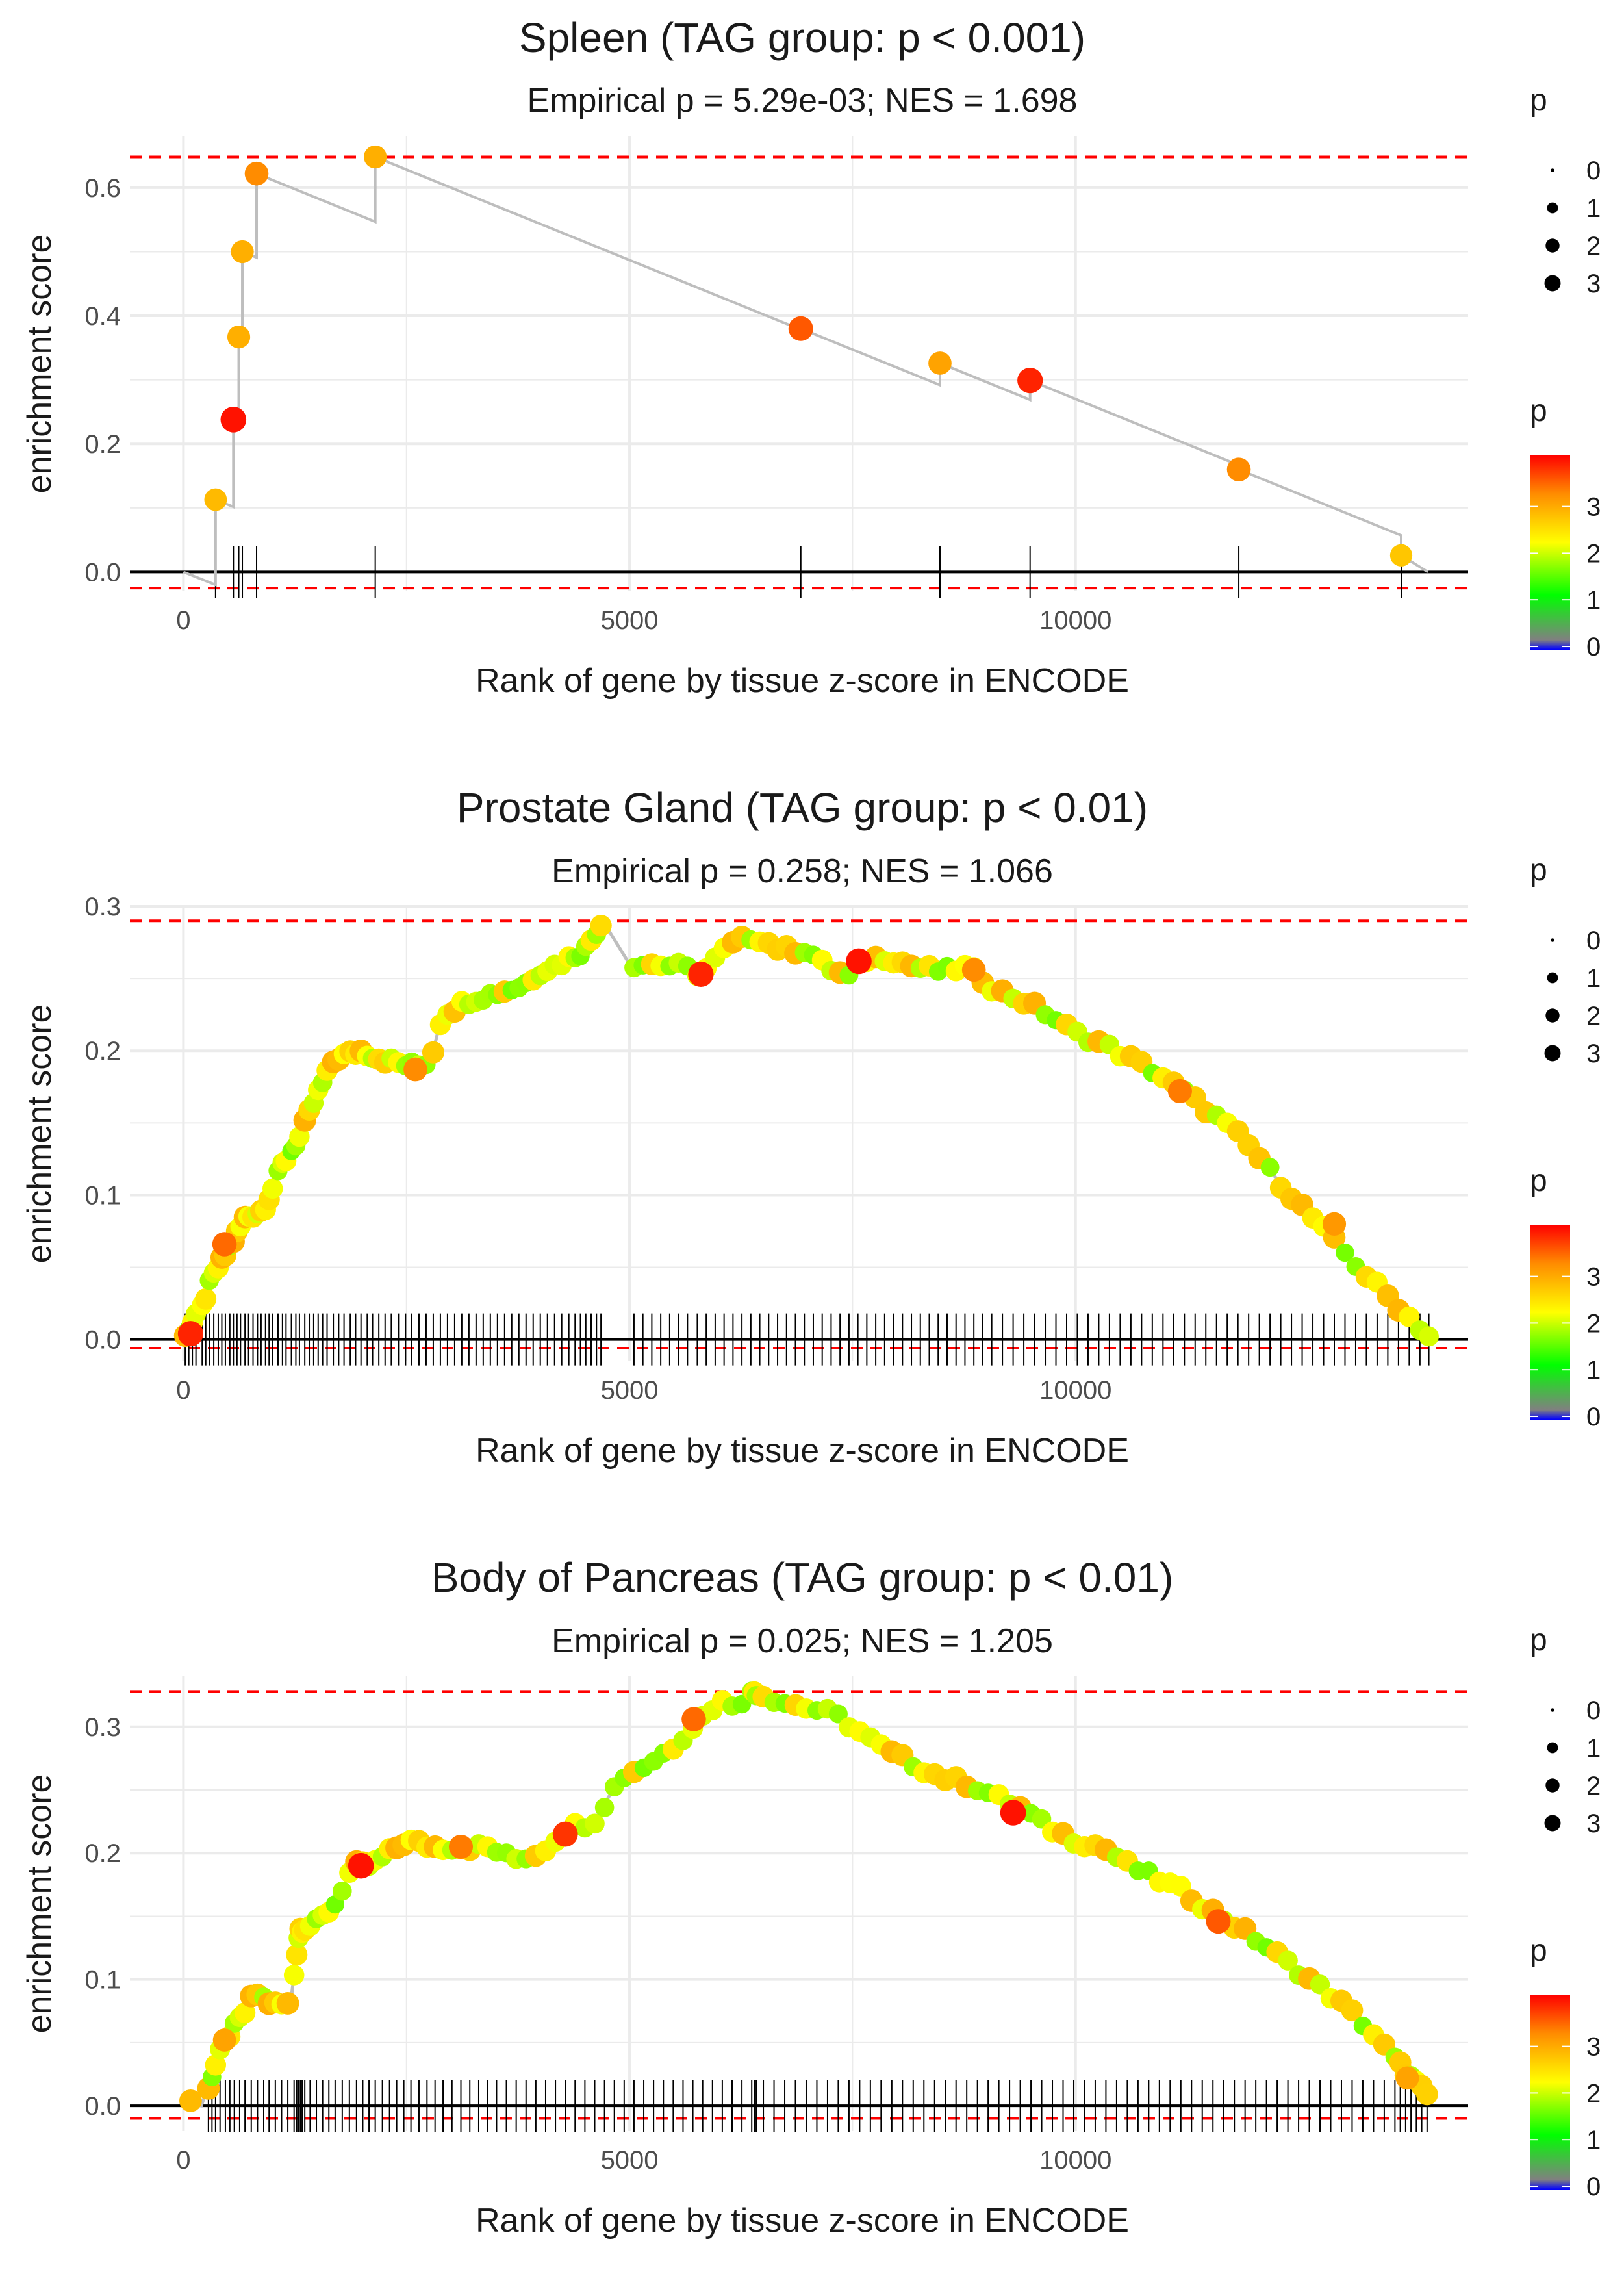 Image resolution: width=1624 pixels, height=2274 pixels. I want to click on size-legend-label: 3, so click(1593, 1823).